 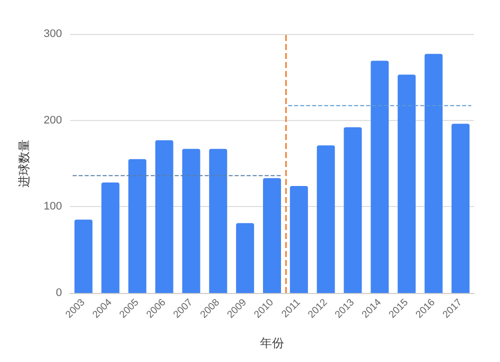 I want to click on y-tick-label: 300, so click(x=53, y=34).